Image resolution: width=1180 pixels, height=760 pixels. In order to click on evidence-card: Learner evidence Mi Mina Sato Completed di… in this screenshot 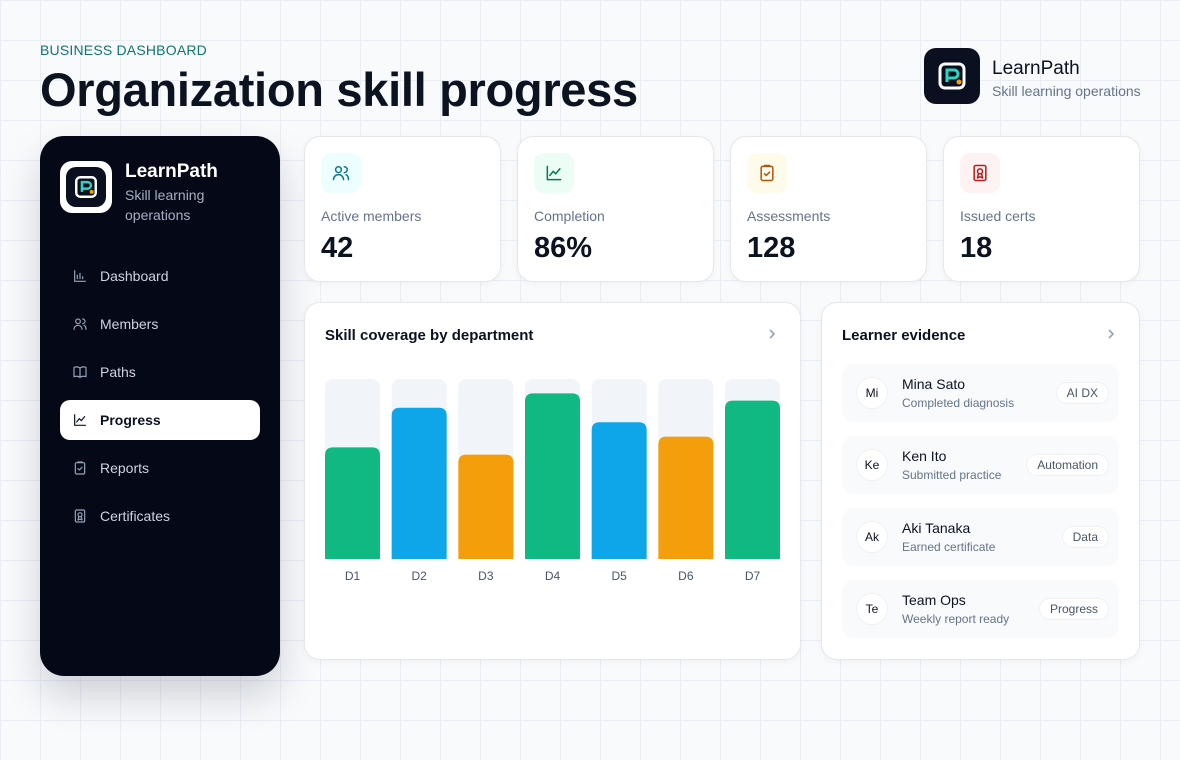, I will do `click(980, 481)`.